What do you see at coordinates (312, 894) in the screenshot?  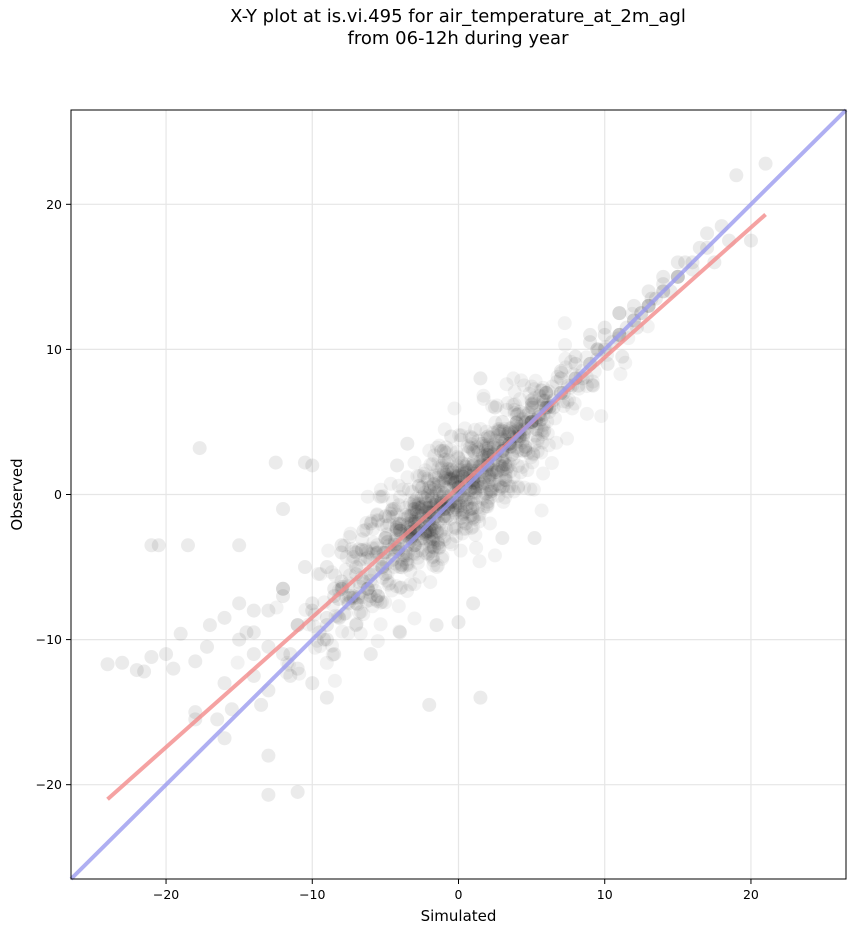 I see `x-tick-label: −10` at bounding box center [312, 894].